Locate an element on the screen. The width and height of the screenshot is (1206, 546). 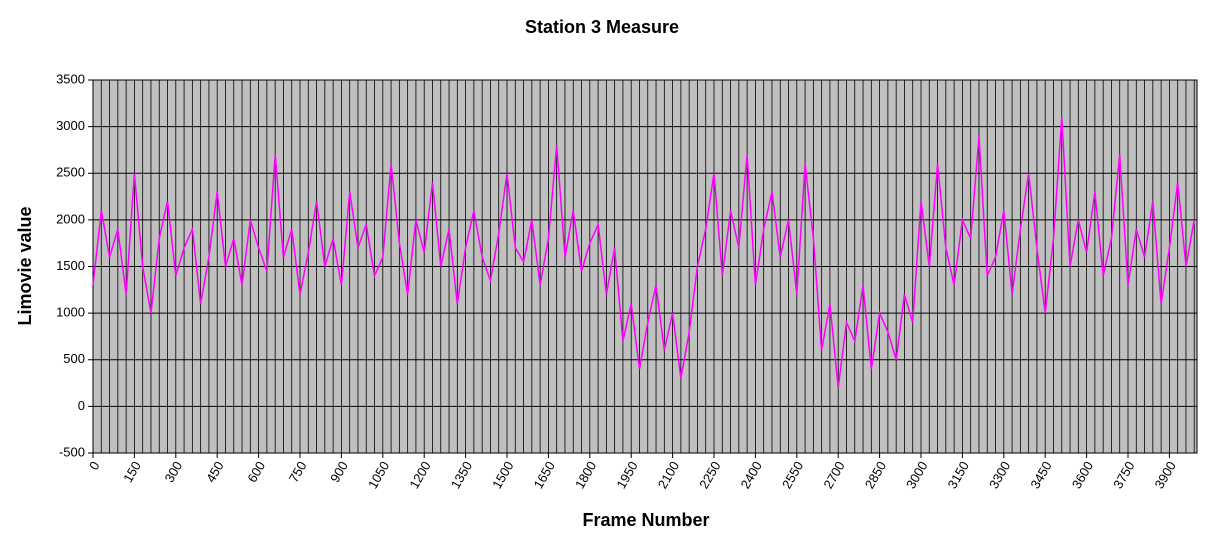
y-tick-label: 0 is located at coordinates (81, 405).